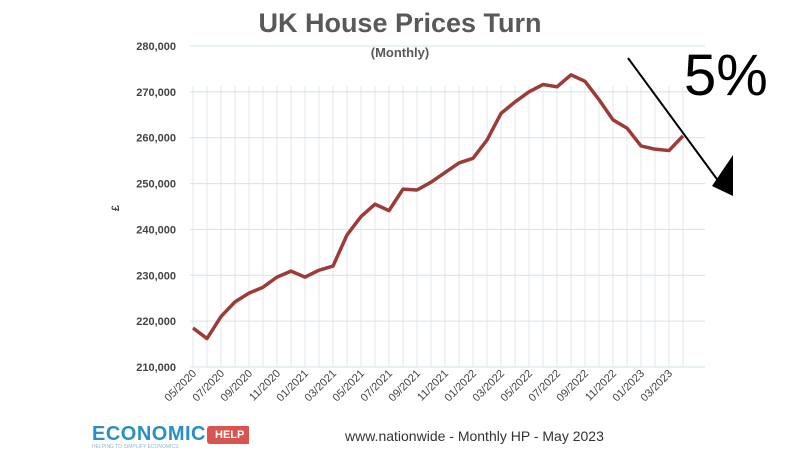 Image resolution: width=800 pixels, height=451 pixels. Describe the element at coordinates (726, 75) in the screenshot. I see `annotation-percent: 5%` at that location.